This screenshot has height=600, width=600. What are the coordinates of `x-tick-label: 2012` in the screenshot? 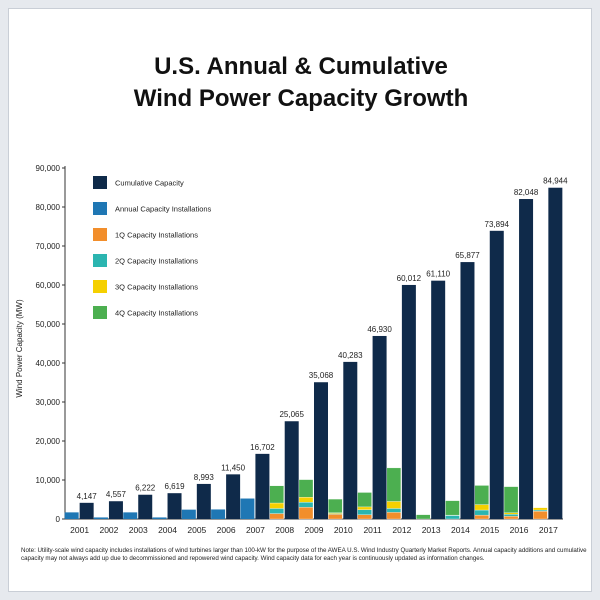 It's located at (401, 530).